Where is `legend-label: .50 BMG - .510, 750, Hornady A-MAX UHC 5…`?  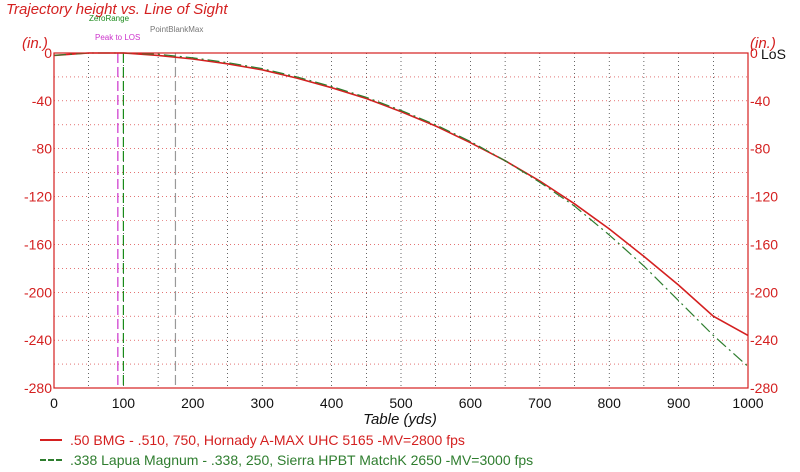 legend-label: .50 BMG - .510, 750, Hornady A-MAX UHC 5… is located at coordinates (267, 440).